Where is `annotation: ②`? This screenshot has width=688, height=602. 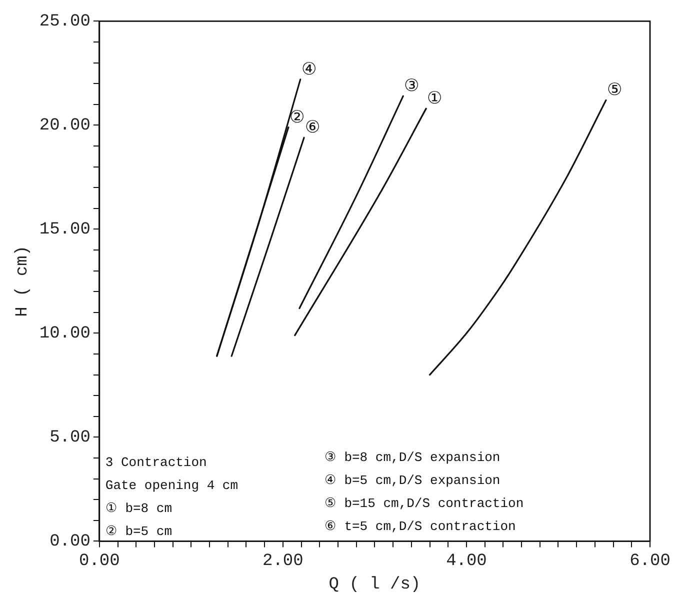
annotation: ② is located at coordinates (296, 118).